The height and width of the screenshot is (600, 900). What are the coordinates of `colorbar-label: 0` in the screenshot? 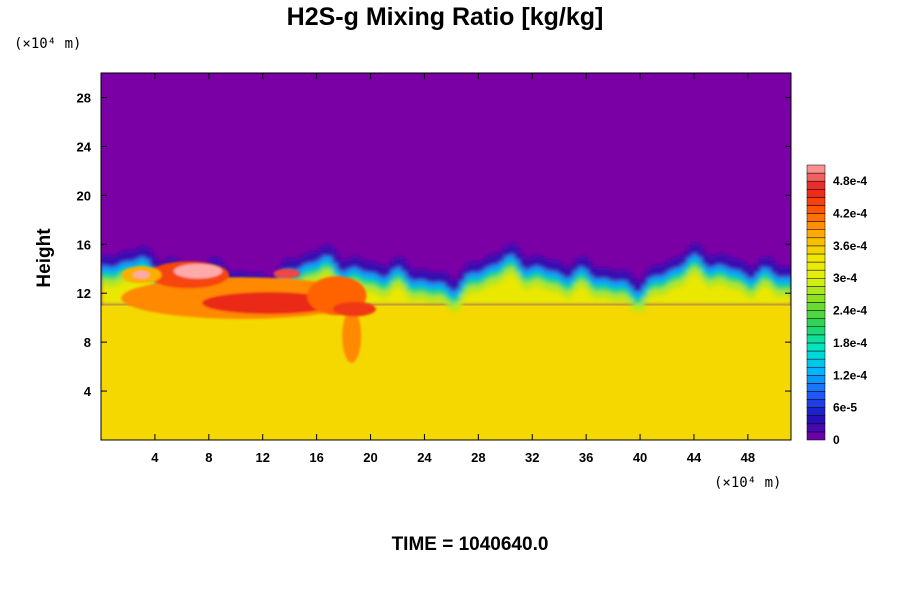 It's located at (836, 440).